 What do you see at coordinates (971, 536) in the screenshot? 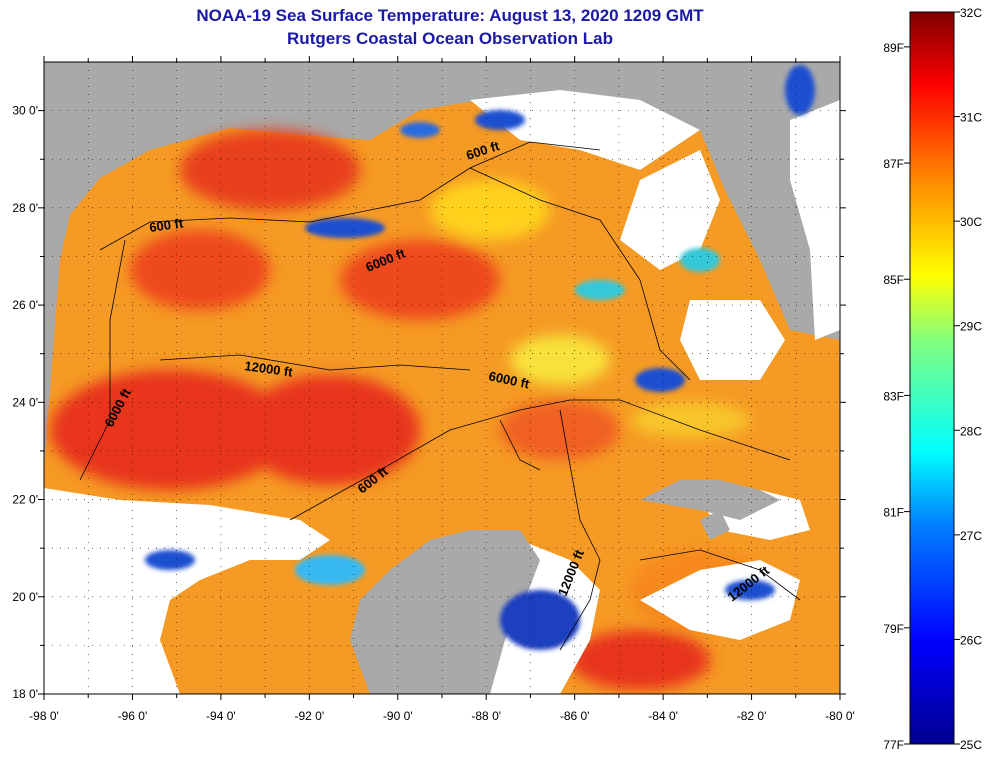
I see `colorbar-c-label: 27C` at bounding box center [971, 536].